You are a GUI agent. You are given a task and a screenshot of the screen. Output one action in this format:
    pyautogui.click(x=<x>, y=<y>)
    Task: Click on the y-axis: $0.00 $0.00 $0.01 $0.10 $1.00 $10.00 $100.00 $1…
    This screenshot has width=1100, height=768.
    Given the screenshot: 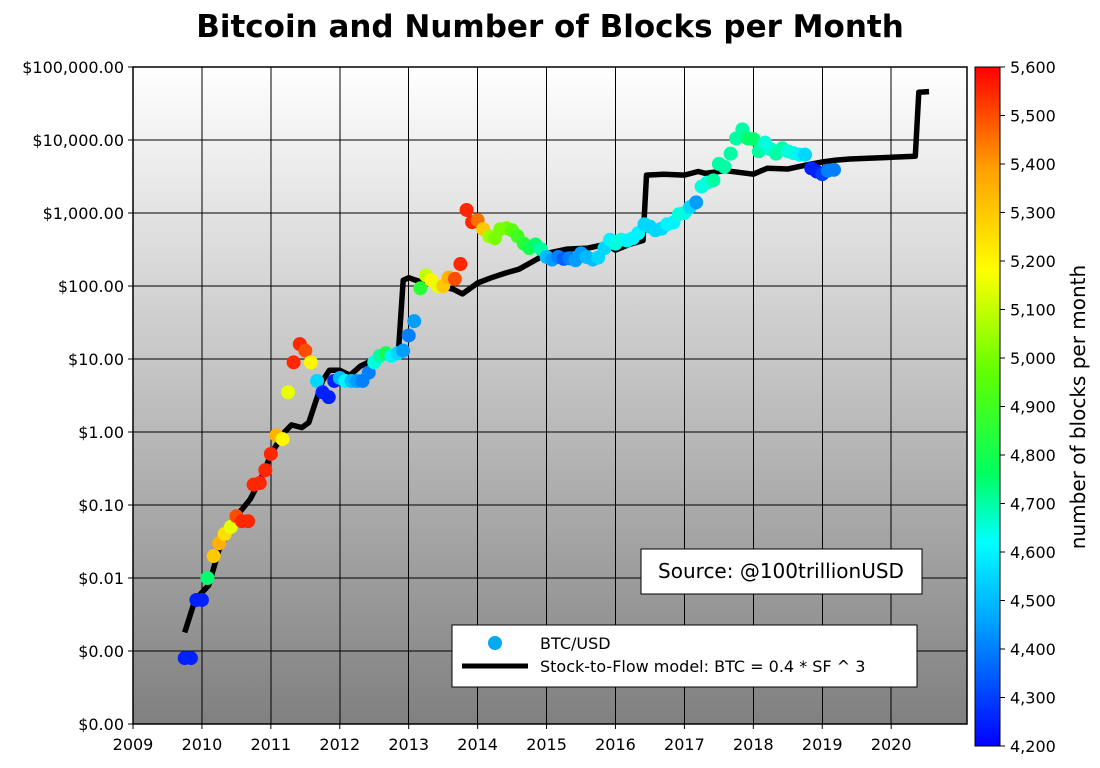 What is the action you would take?
    pyautogui.click(x=77, y=396)
    